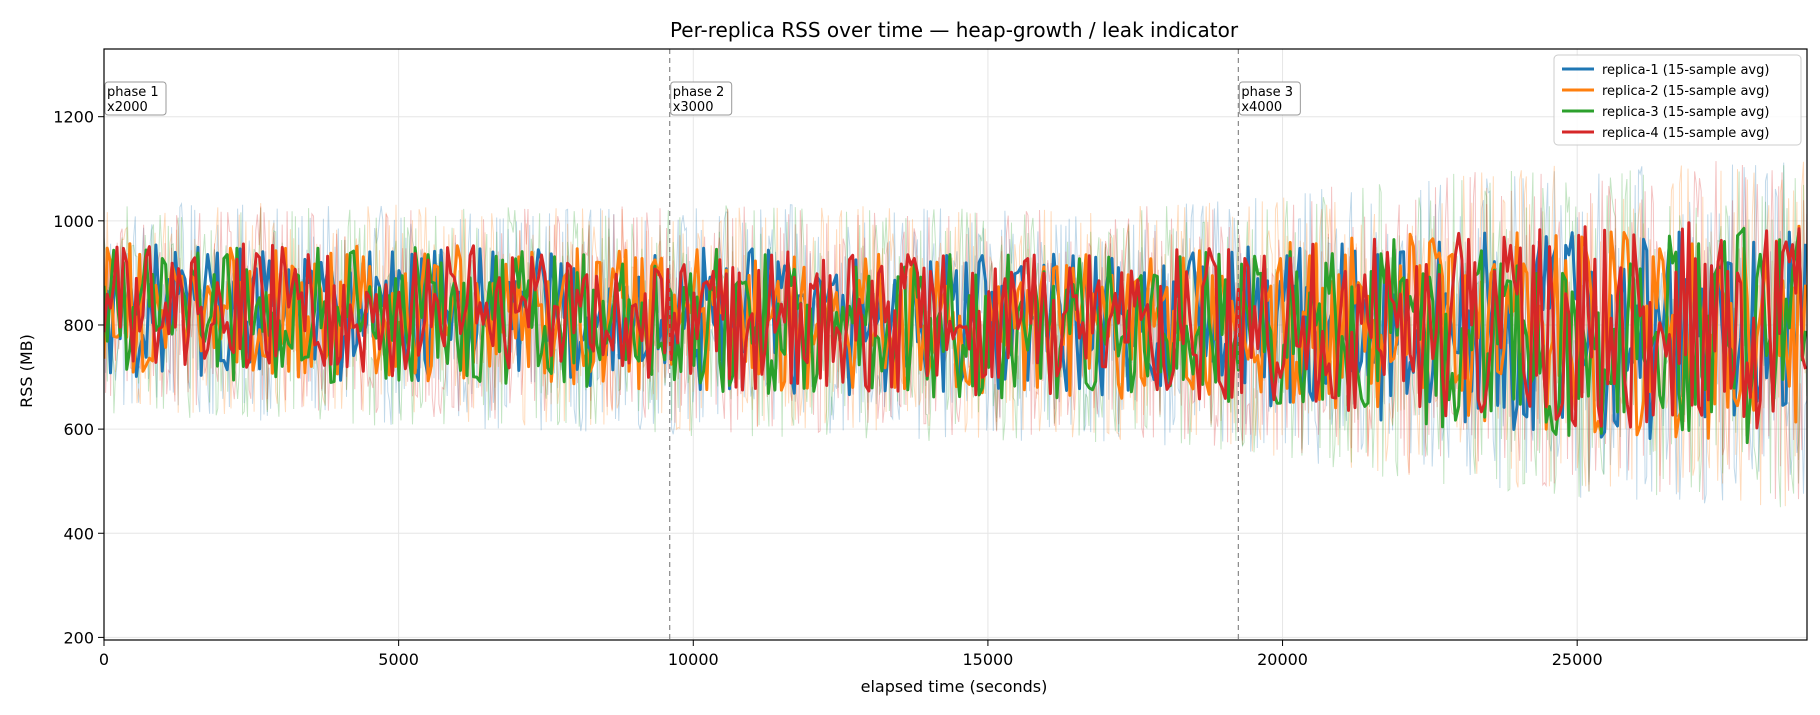 The height and width of the screenshot is (715, 1820). I want to click on x-axis-ticks: 0 5000 10000 15000 20000 25000, so click(851, 654).